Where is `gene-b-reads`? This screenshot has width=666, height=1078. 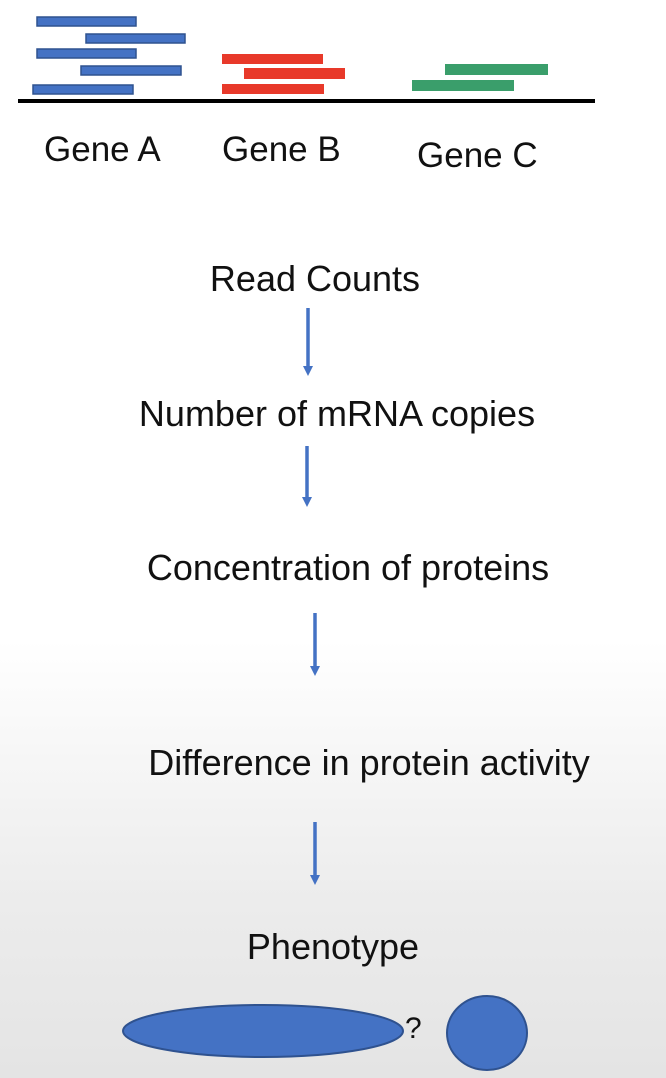 gene-b-reads is located at coordinates (283, 74).